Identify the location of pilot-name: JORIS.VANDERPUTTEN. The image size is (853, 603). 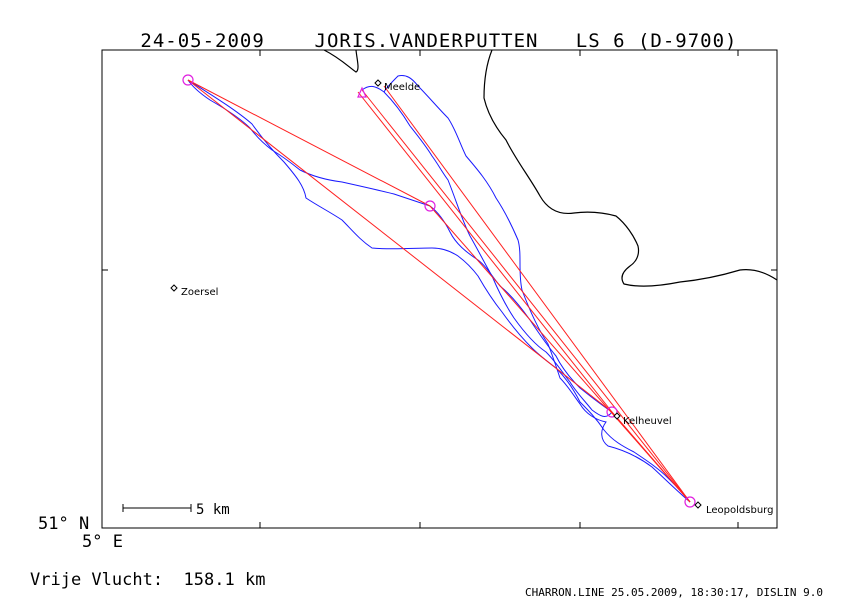
(426, 41).